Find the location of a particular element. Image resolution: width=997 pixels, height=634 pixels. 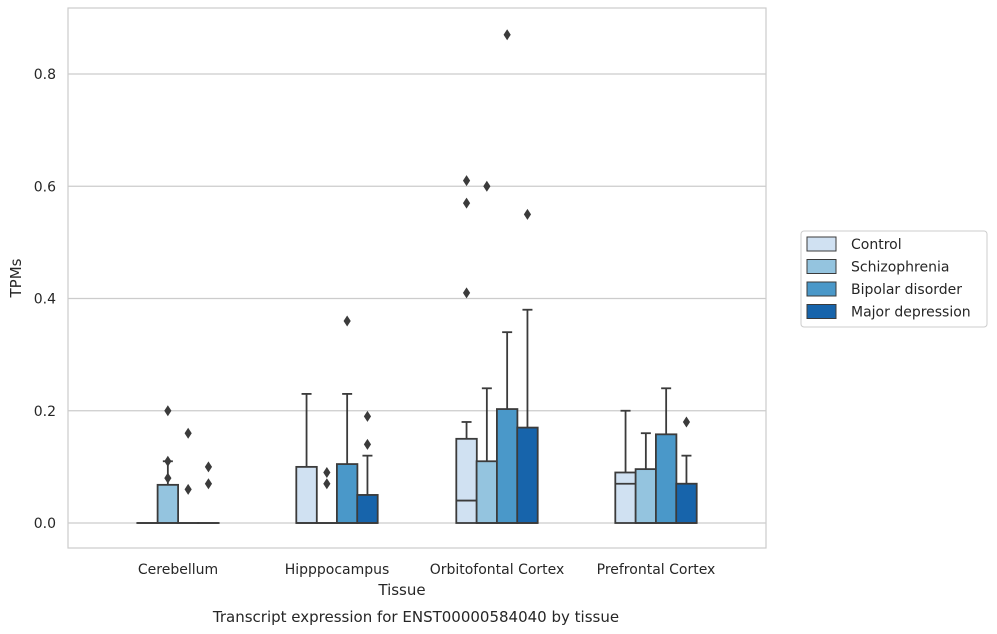

legend-entry-label: Schizophrenia is located at coordinates (900, 268).